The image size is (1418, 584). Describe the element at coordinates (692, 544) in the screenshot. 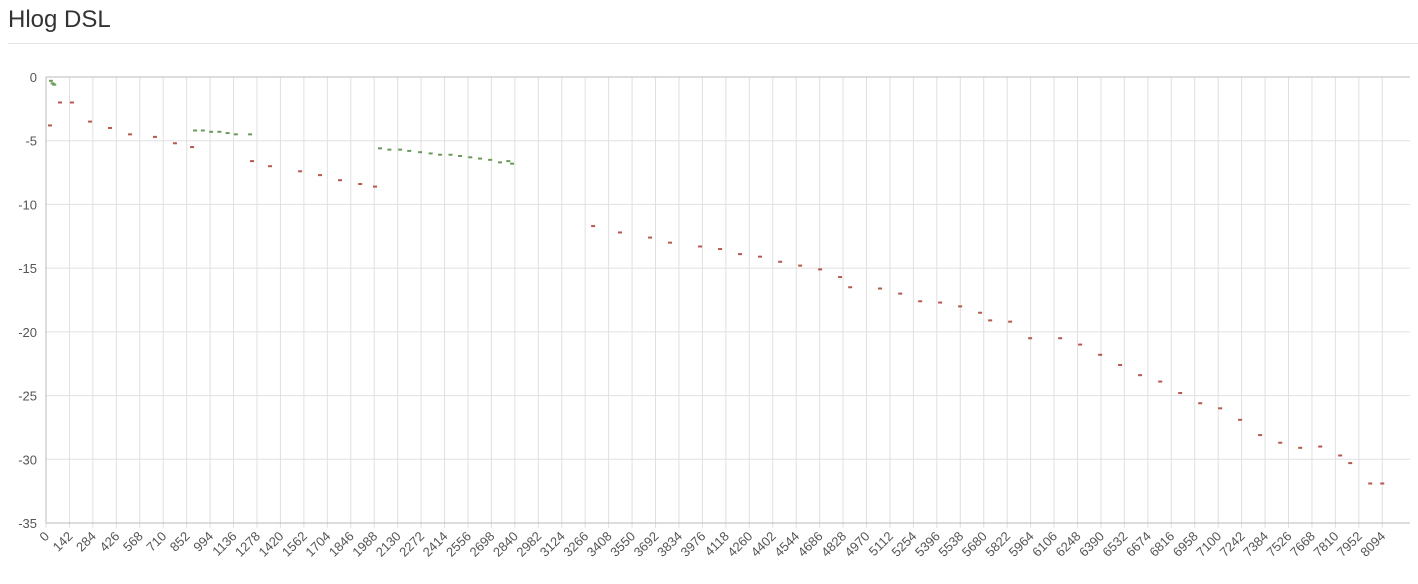

I see `x-tick-label: 3976` at that location.